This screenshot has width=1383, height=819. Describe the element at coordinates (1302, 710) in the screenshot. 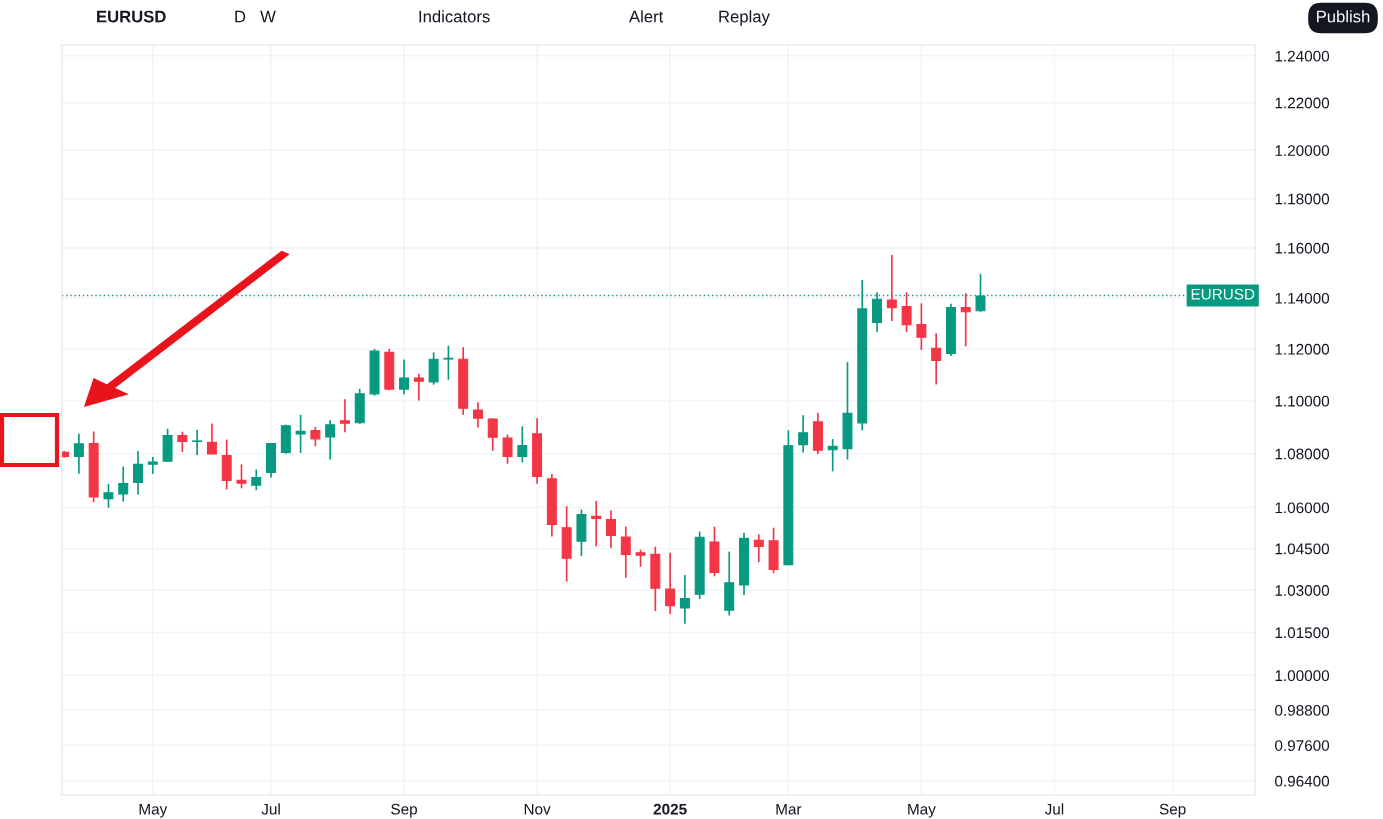

I see `y-tick-label: 0.98800` at that location.